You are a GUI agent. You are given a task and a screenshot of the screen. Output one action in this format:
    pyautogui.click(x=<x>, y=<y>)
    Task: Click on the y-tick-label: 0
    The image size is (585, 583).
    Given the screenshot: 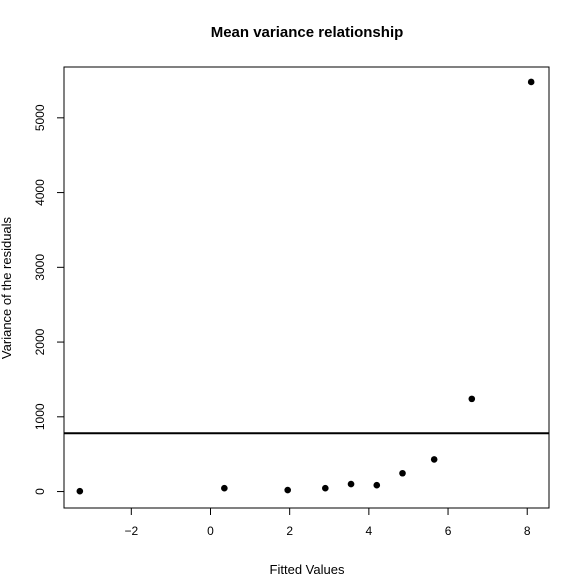 What is the action you would take?
    pyautogui.click(x=40, y=491)
    